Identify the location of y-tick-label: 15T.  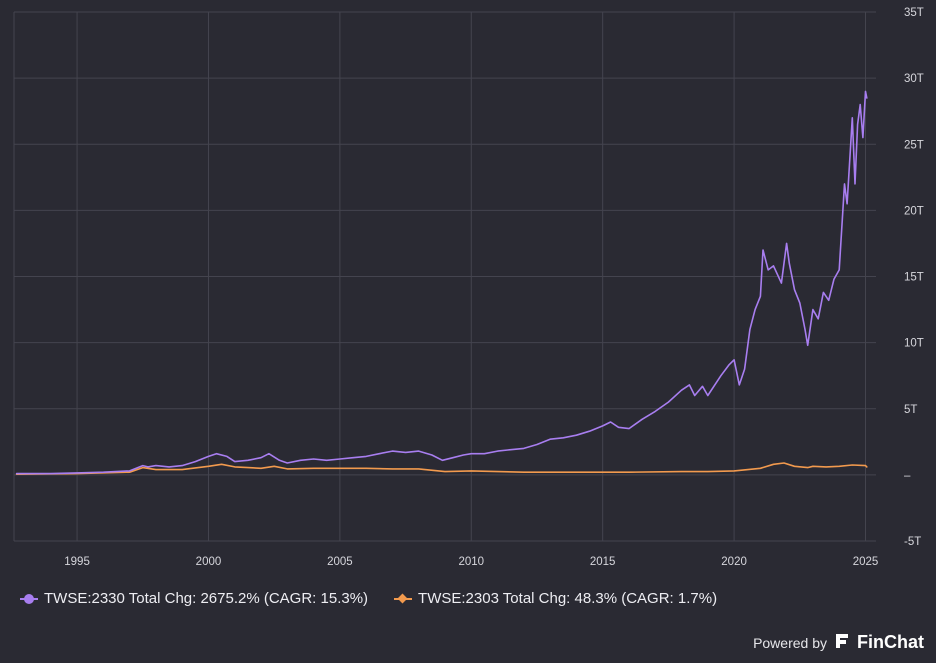
(914, 278).